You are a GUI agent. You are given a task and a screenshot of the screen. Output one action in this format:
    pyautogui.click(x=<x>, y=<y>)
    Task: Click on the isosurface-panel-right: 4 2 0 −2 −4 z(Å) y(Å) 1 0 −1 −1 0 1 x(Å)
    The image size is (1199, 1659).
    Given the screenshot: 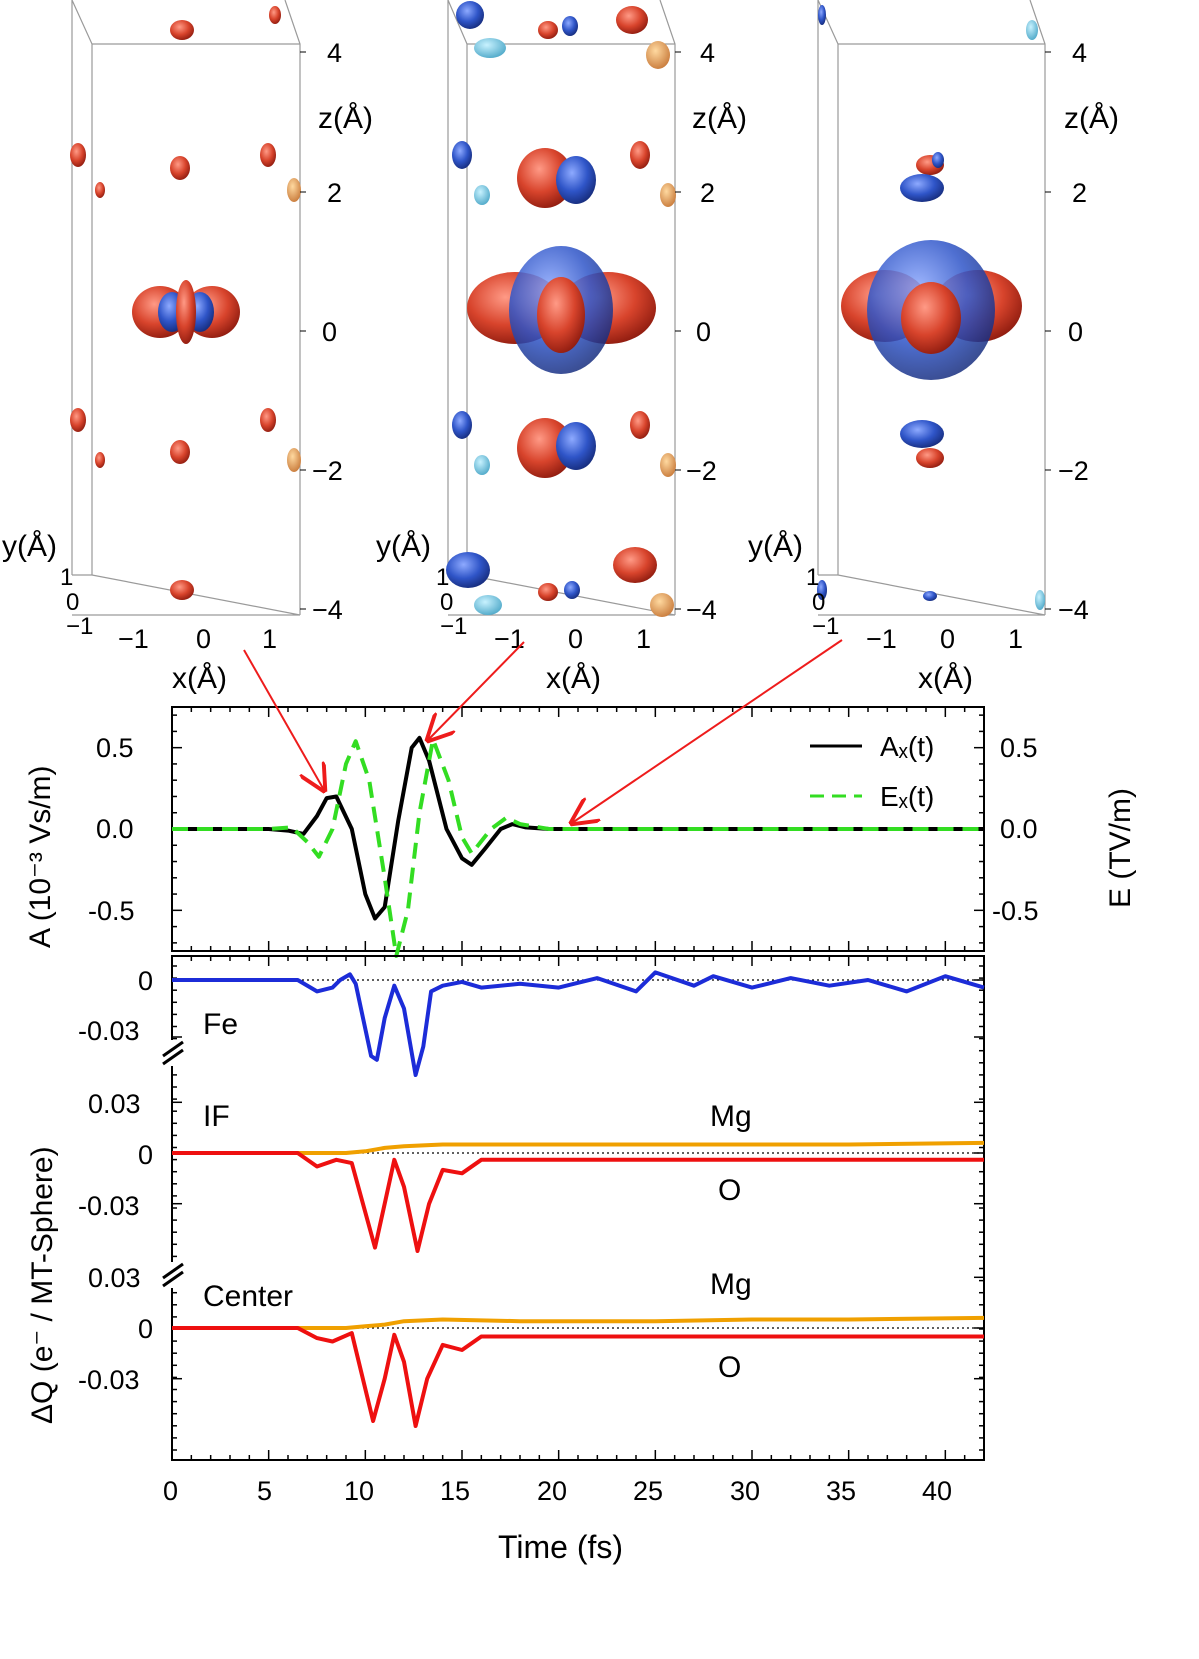 What is the action you would take?
    pyautogui.click(x=933, y=347)
    